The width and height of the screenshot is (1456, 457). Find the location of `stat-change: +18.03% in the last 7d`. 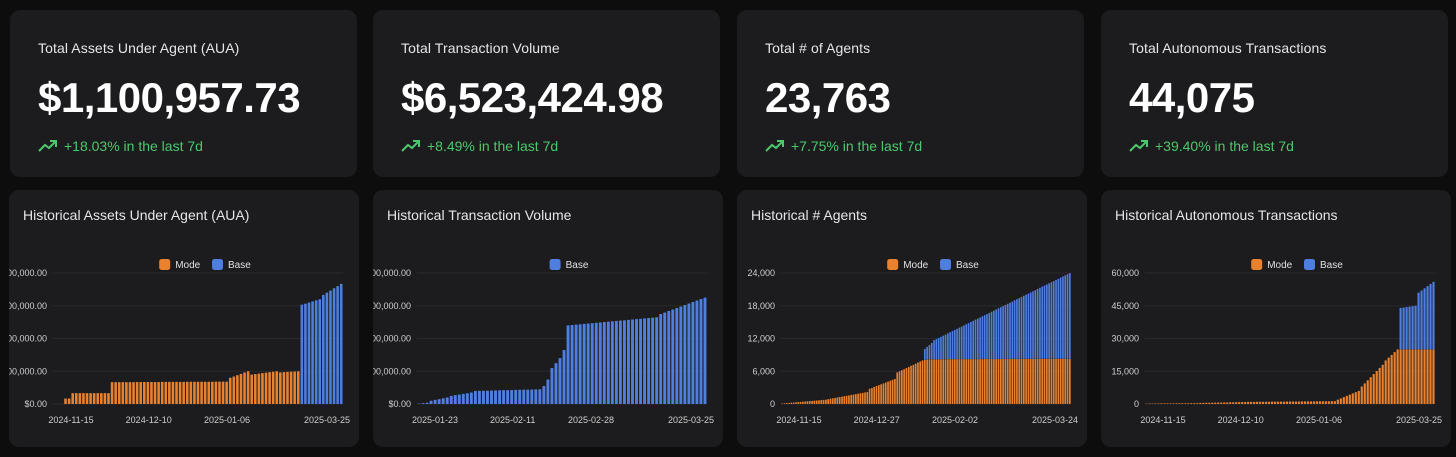

stat-change: +18.03% in the last 7d is located at coordinates (197, 146).